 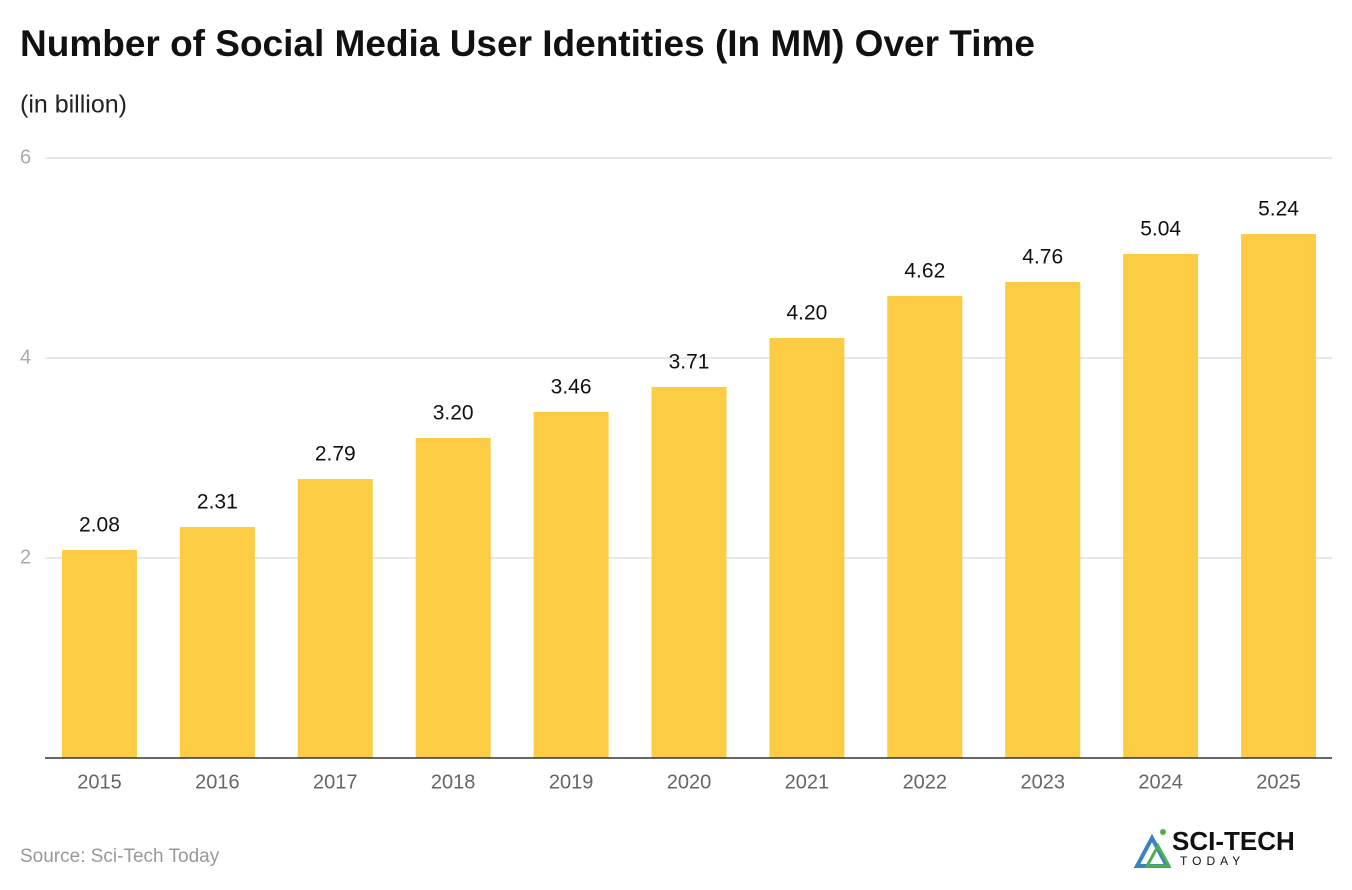 I want to click on value-label: 2.08, so click(x=99, y=525).